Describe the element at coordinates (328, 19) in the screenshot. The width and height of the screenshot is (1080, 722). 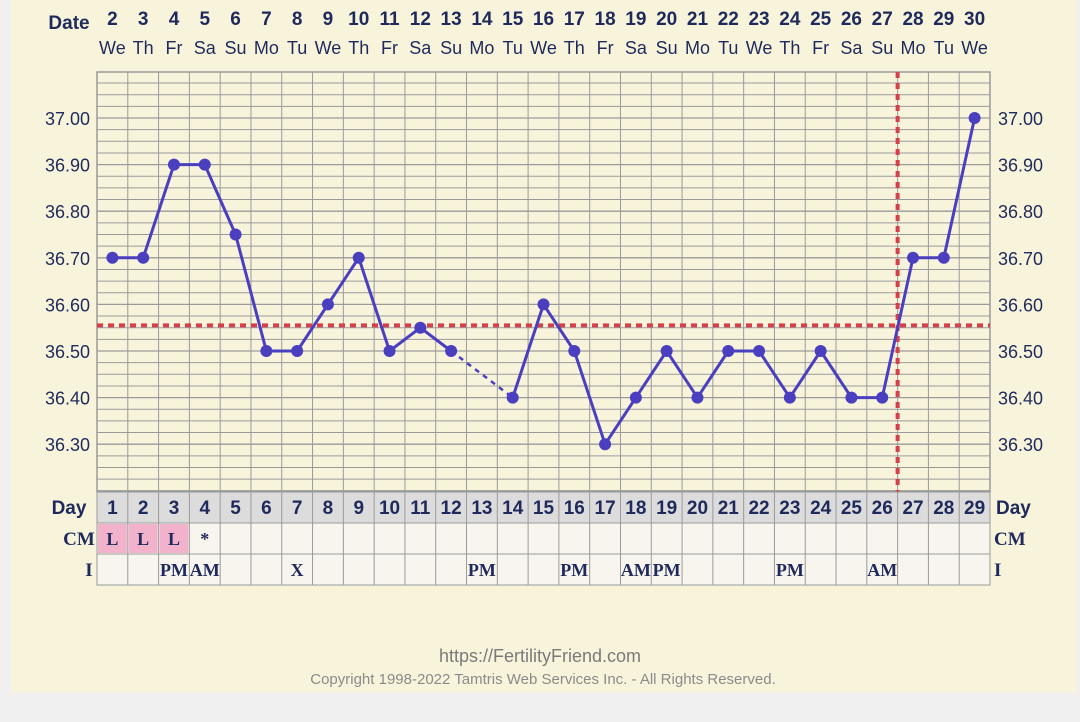
I see `date-label: 9` at that location.